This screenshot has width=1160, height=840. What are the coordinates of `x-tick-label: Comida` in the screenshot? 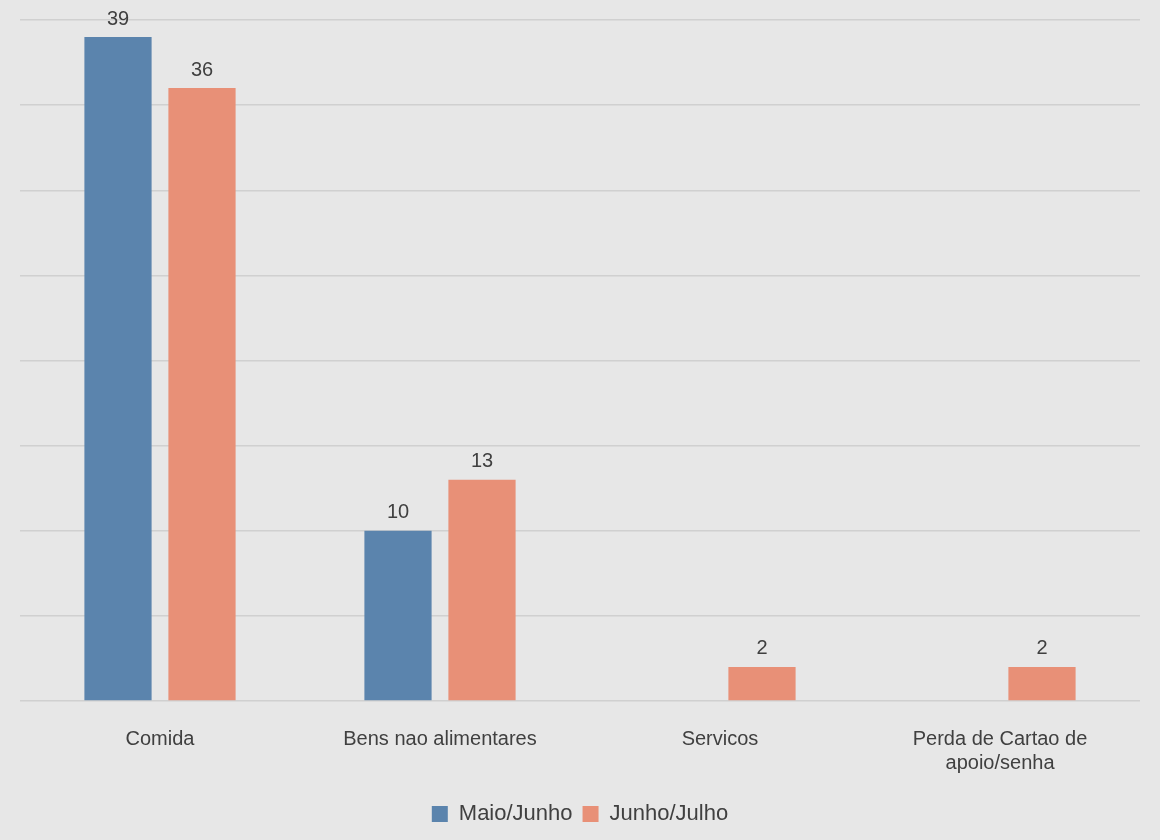 It's located at (160, 737).